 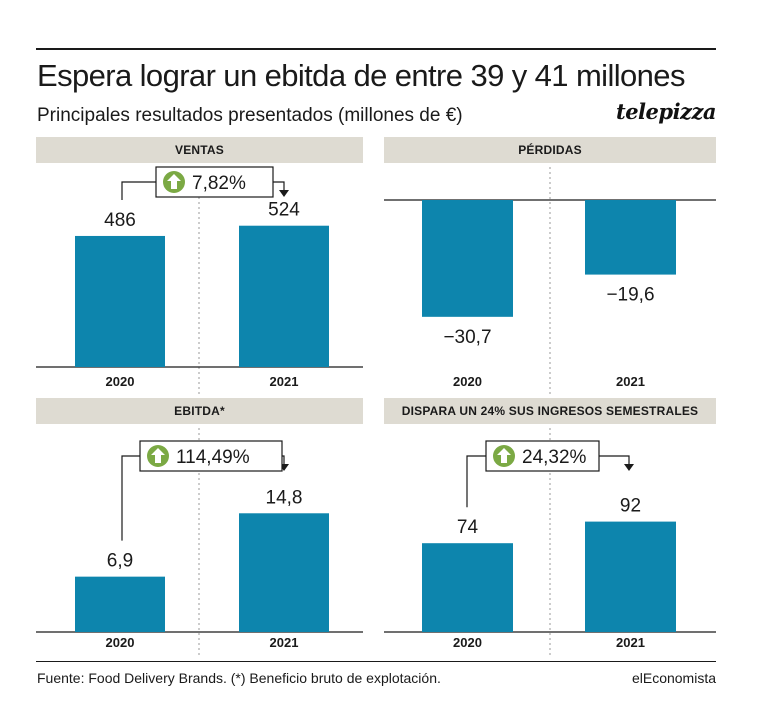 What do you see at coordinates (550, 542) in the screenshot?
I see `ingresos-semestrales-plot: 74 2020 92 2021 24,32%` at bounding box center [550, 542].